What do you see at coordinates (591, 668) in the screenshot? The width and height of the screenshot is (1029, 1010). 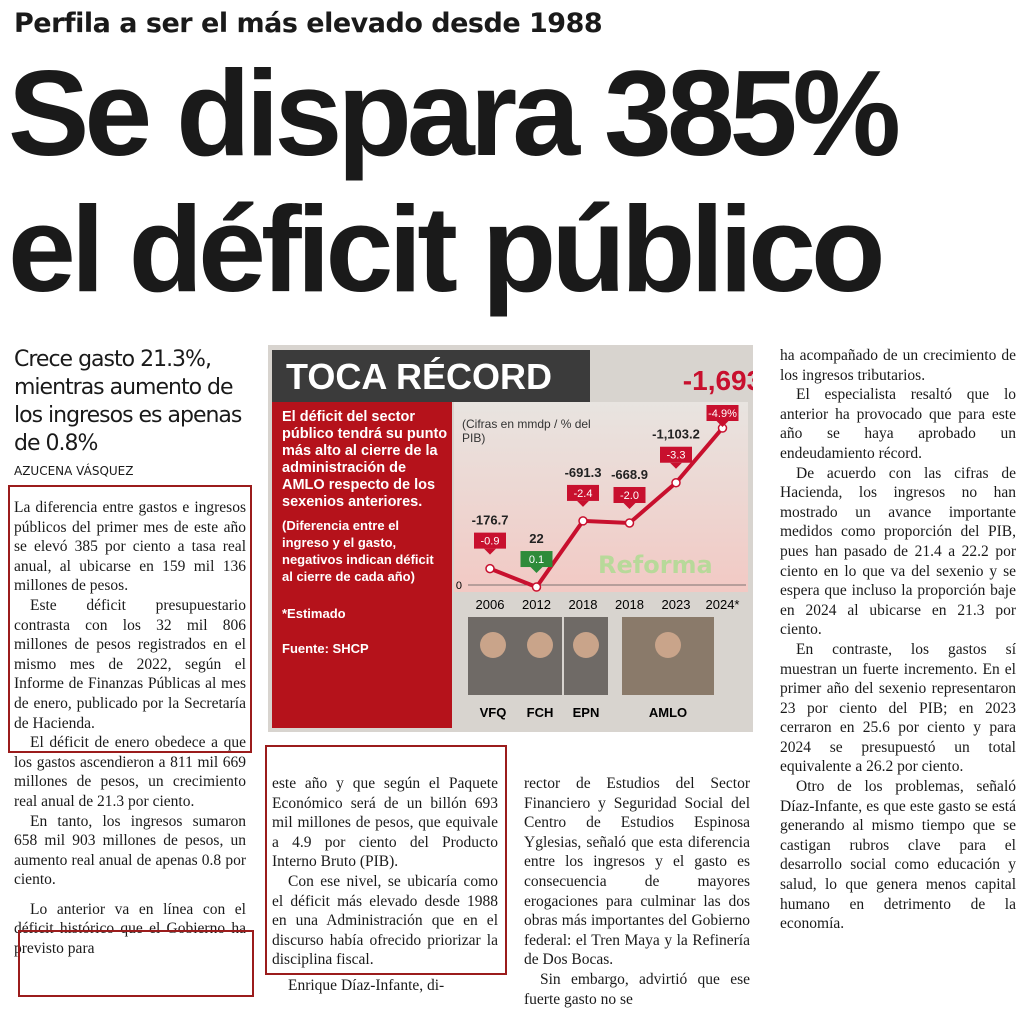 I see `photos: VFQ FCH EPN AMLO` at bounding box center [591, 668].